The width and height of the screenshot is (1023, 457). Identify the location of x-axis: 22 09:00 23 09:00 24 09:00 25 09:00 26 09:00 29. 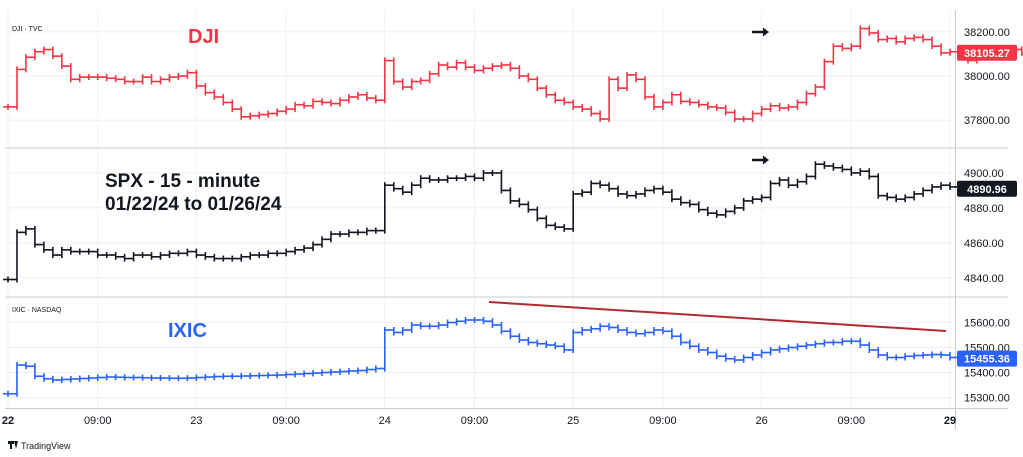
(479, 421).